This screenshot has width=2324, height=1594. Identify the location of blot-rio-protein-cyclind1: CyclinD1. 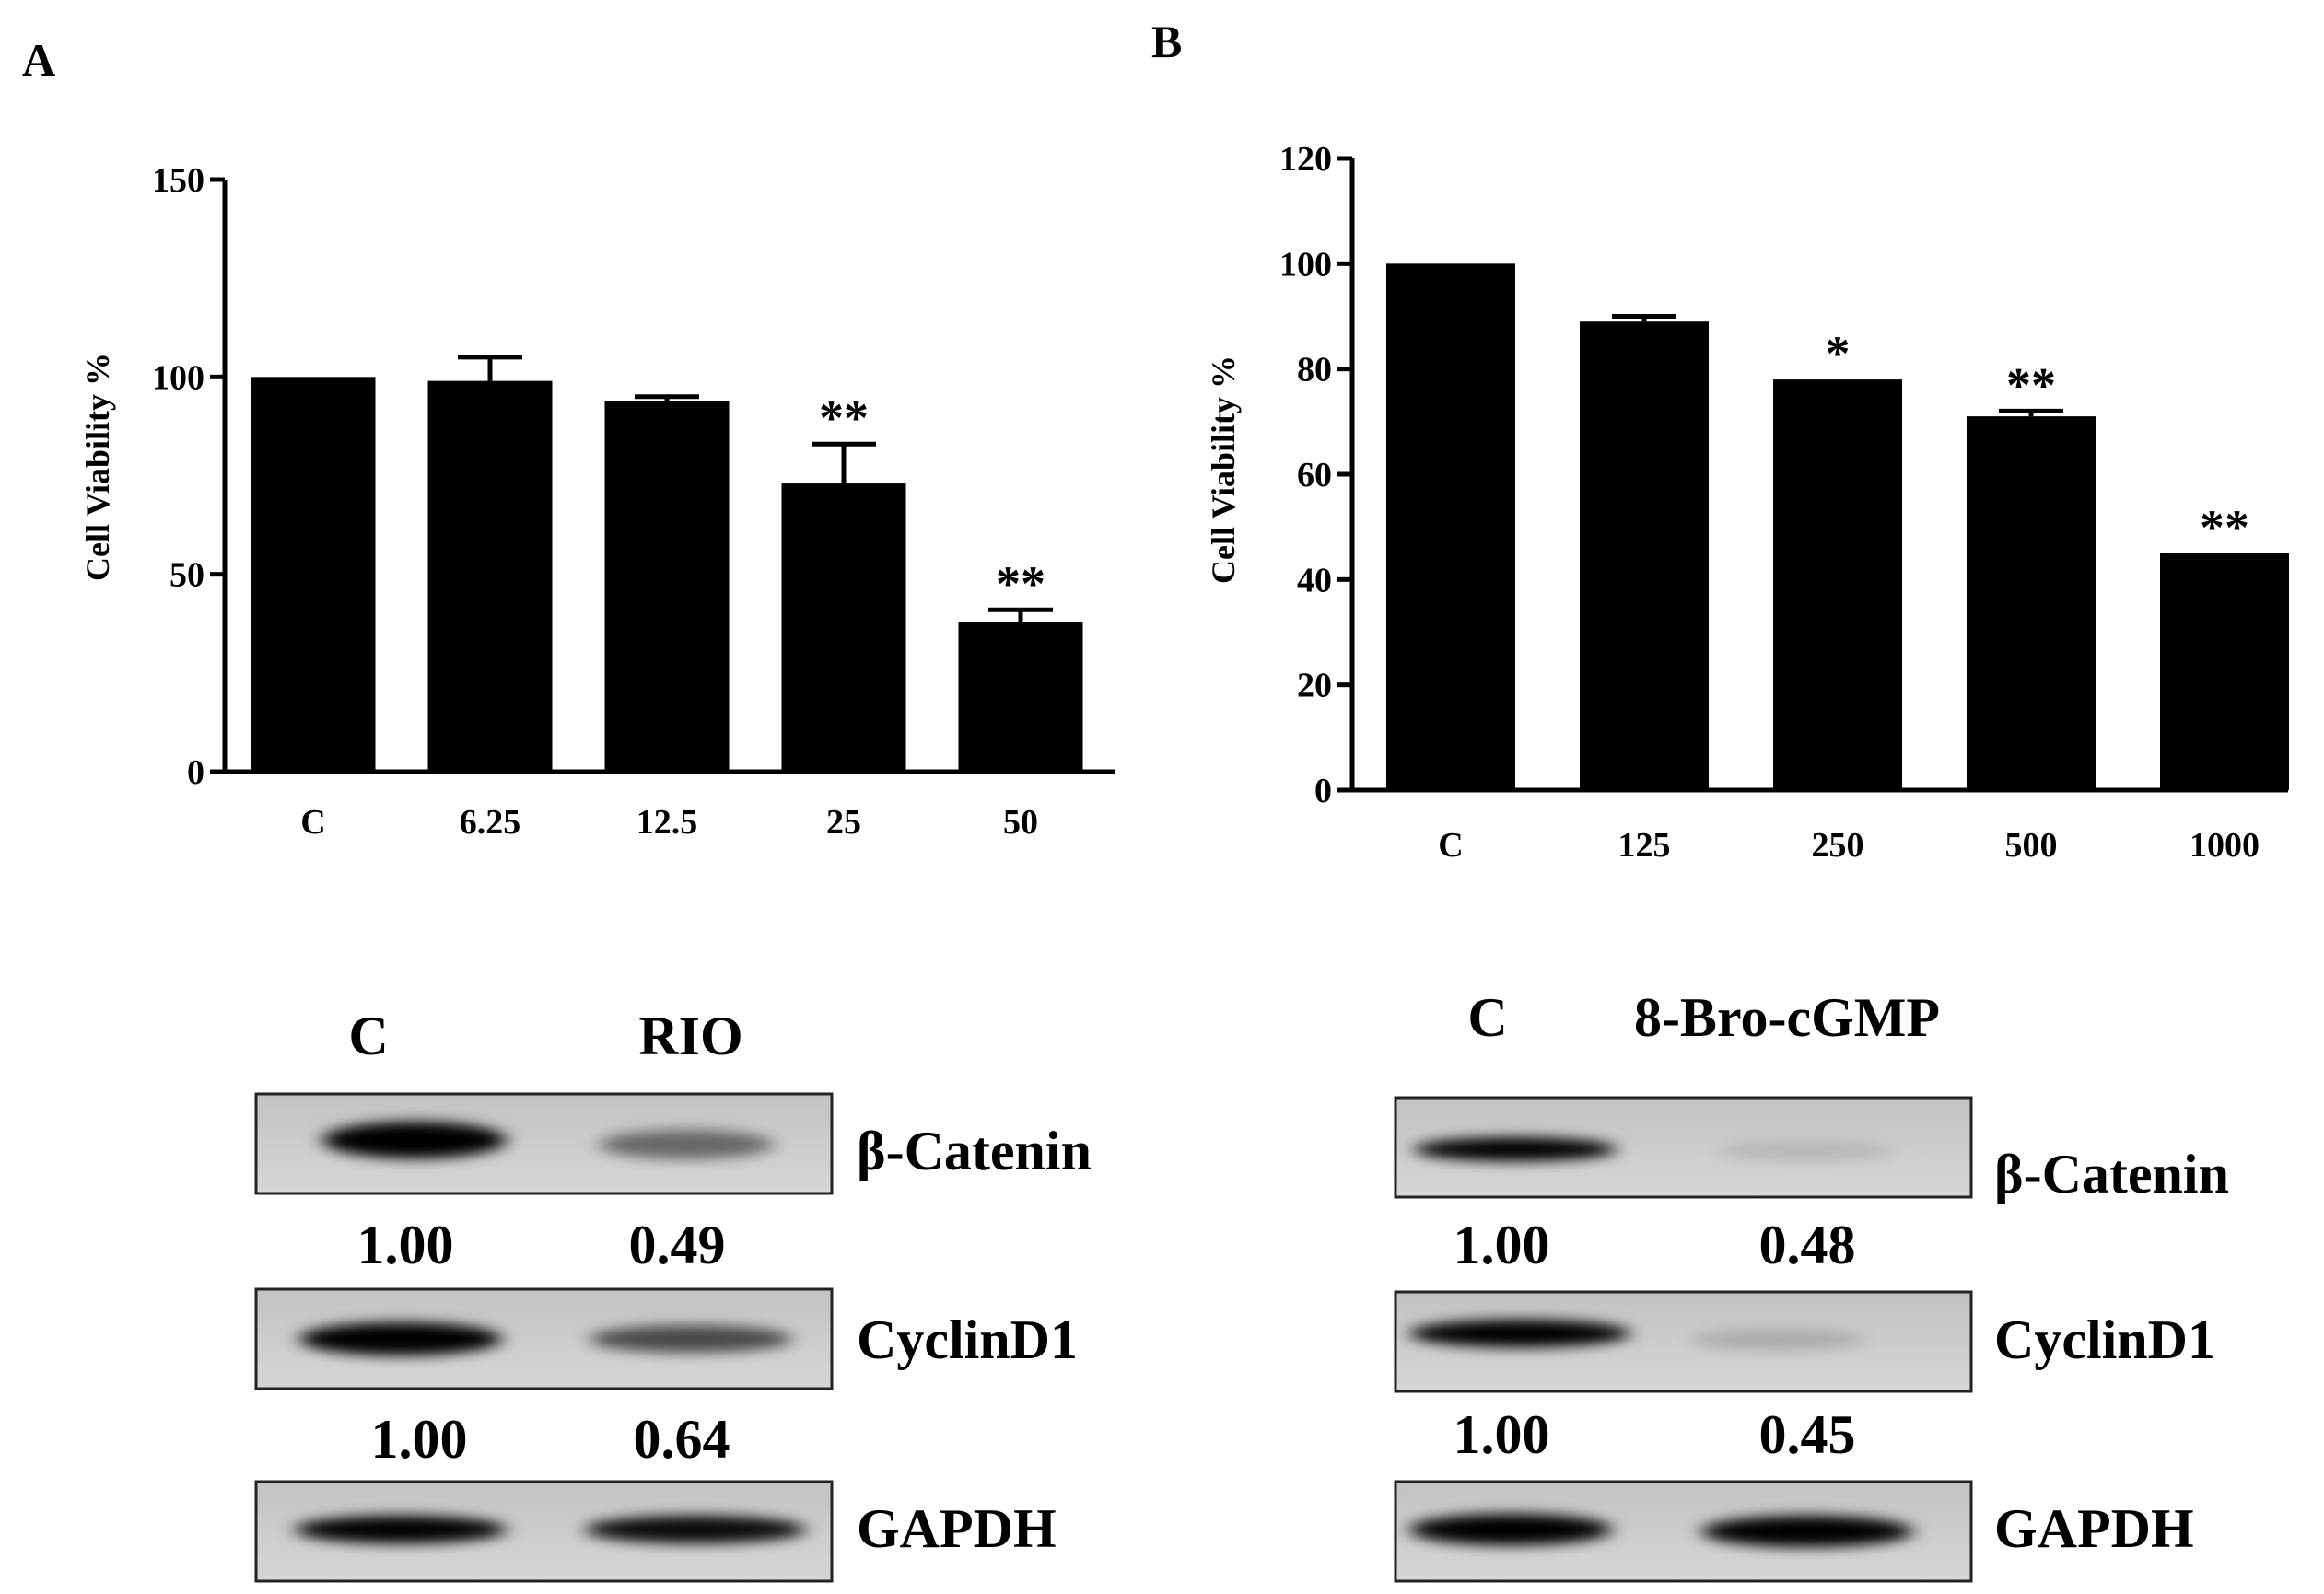
(967, 1340).